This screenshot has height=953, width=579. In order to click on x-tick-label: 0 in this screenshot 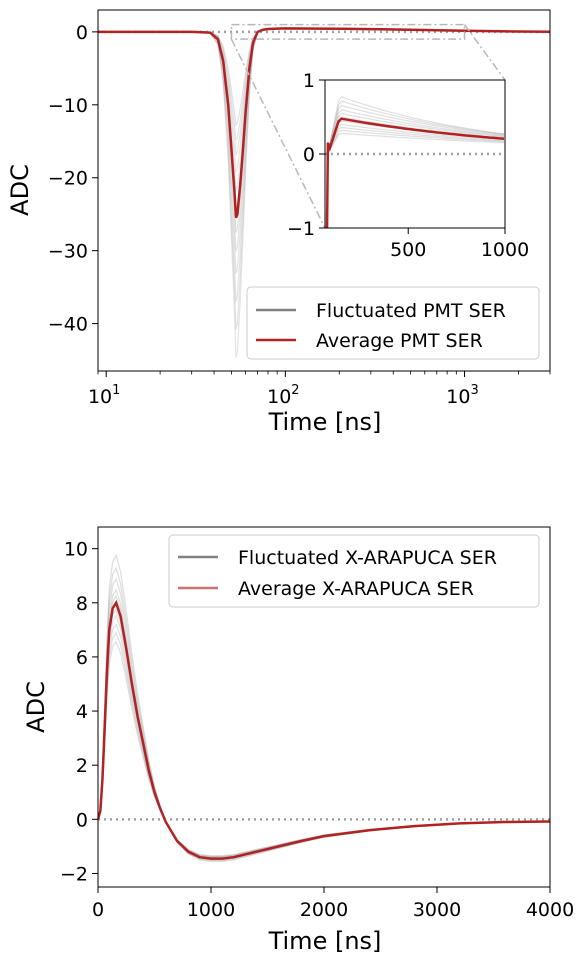, I will do `click(98, 910)`.